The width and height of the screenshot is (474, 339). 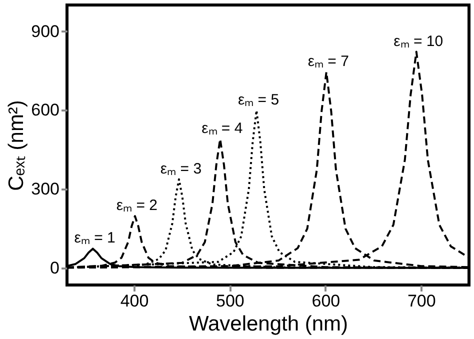 What do you see at coordinates (419, 41) in the screenshot?
I see `series-label: εₘ = 10` at bounding box center [419, 41].